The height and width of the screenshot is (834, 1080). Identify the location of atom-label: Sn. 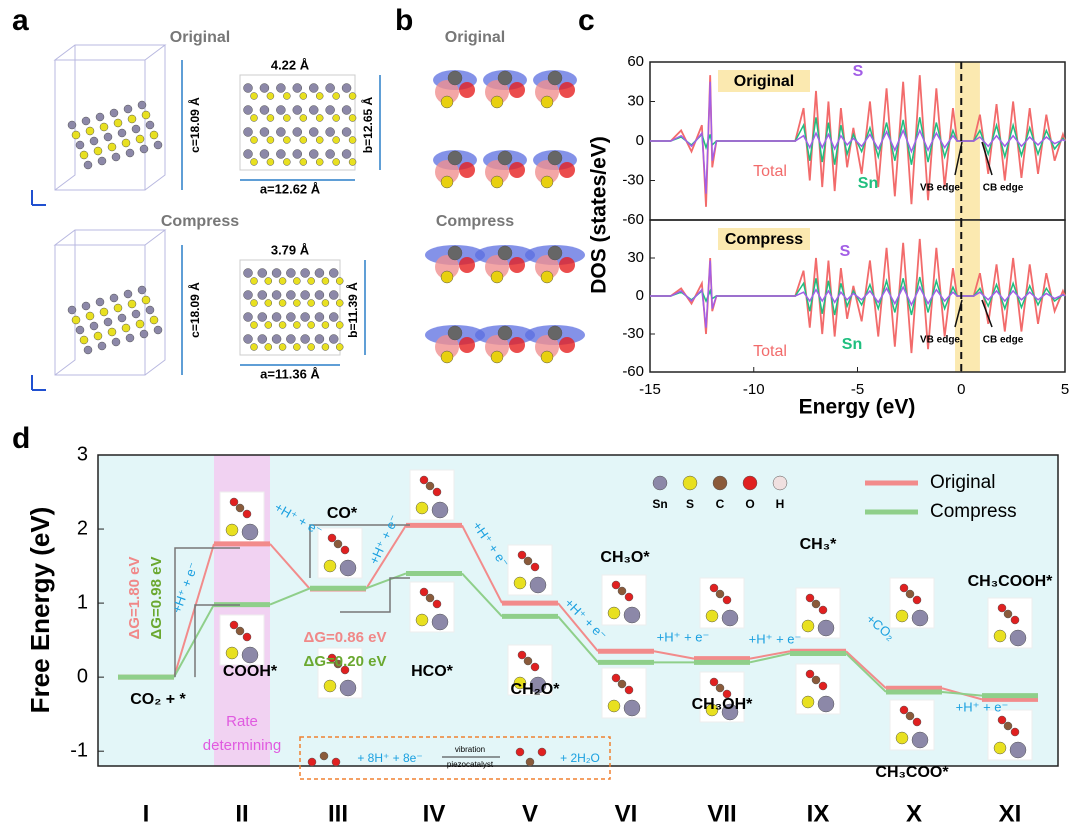
(659, 504).